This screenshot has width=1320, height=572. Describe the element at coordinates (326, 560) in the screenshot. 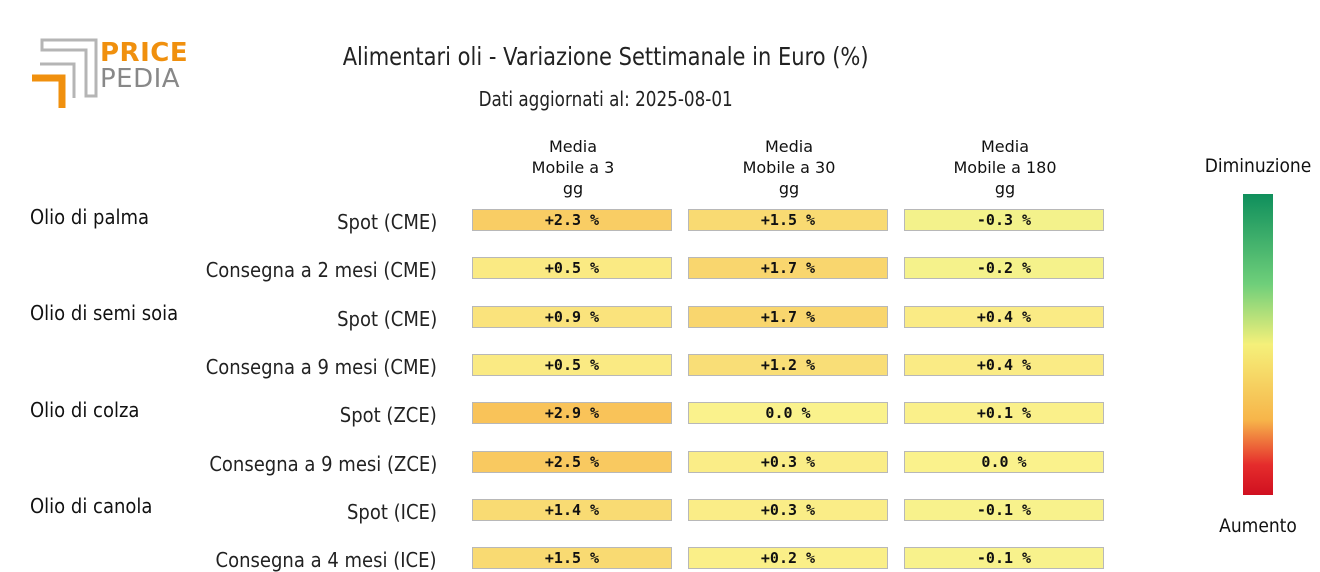

I see `row-label: Consegna a 4 mesi (ICE)` at that location.